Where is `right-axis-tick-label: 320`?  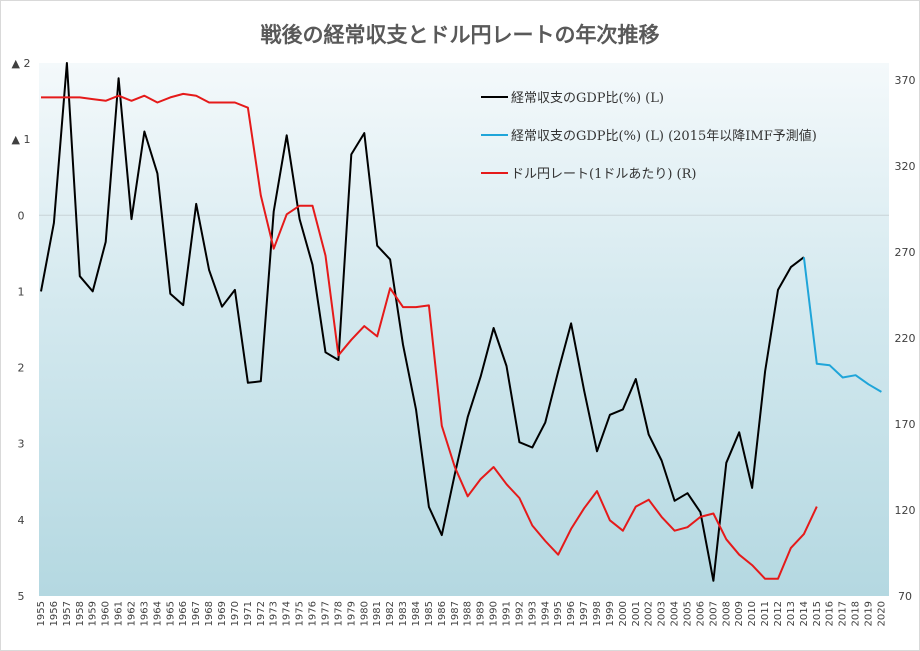
right-axis-tick-label: 320 is located at coordinates (905, 166).